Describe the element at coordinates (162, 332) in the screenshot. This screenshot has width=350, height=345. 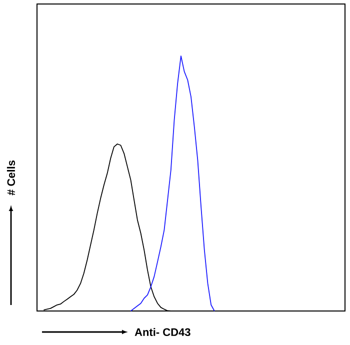
I see `x-axis-title: Anti- CD43` at that location.